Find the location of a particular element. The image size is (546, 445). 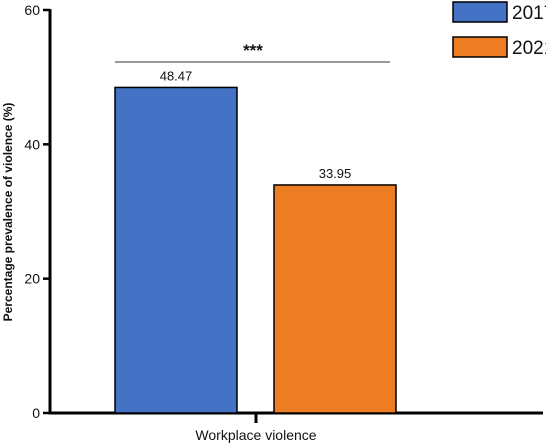

legend-label-2021: 2021 is located at coordinates (529, 48).